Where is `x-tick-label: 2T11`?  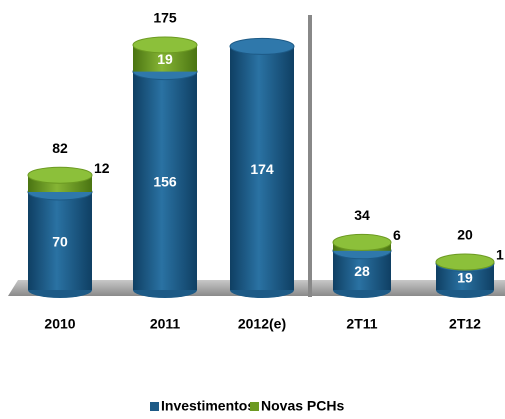 x-tick-label: 2T11 is located at coordinates (361, 324).